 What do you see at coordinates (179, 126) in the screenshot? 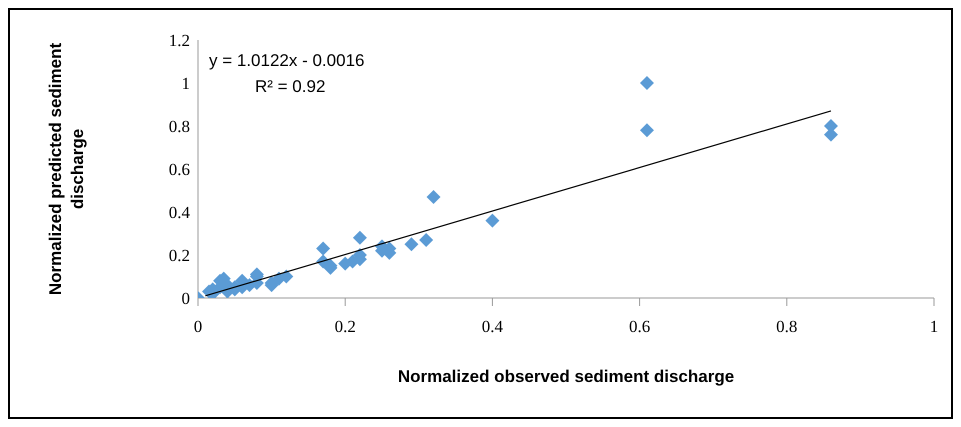
I see `y-tick-label: 0.8` at bounding box center [179, 126].